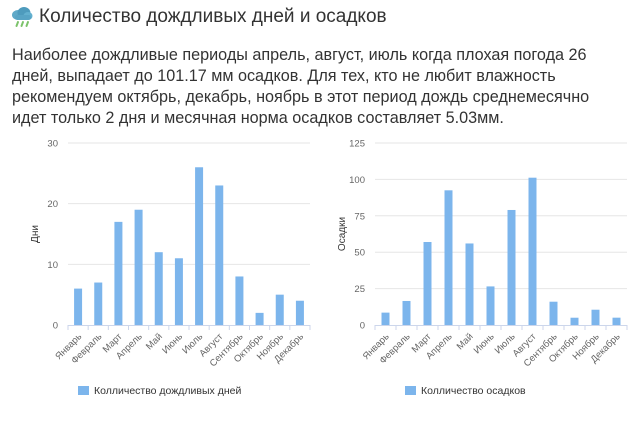 This screenshot has width=640, height=433. What do you see at coordinates (35, 234) in the screenshot?
I see `chart1-y-axis-label: Дни` at bounding box center [35, 234].